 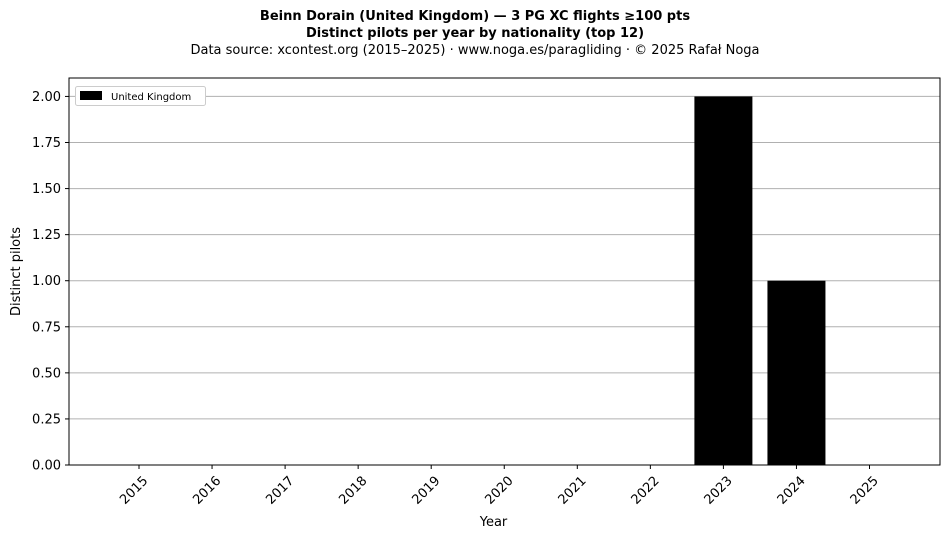 What do you see at coordinates (573, 491) in the screenshot?
I see `x-tick-label: 2021` at bounding box center [573, 491].